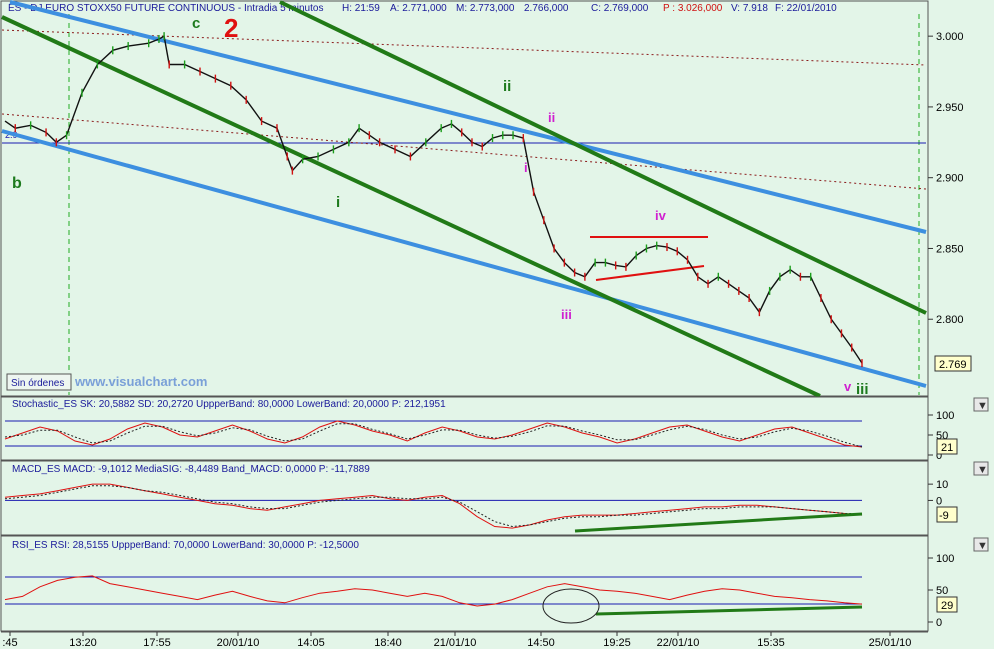 This screenshot has width=994, height=649. What do you see at coordinates (617, 643) in the screenshot?
I see `time-tick-label: 19:25` at bounding box center [617, 643].